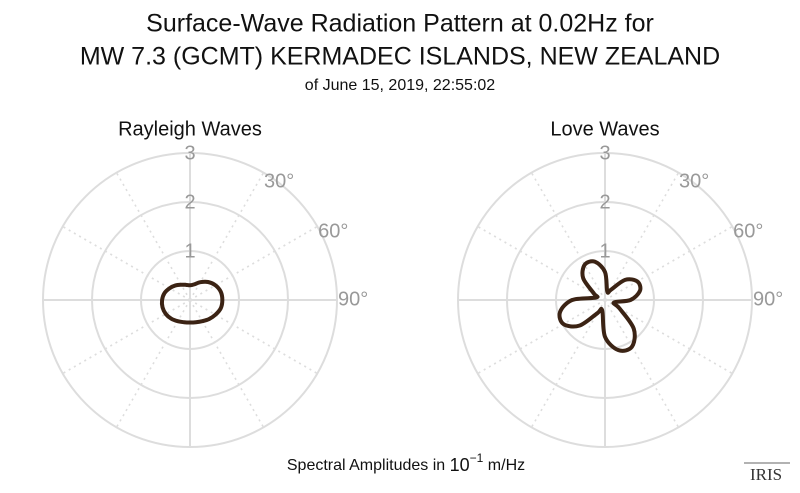  I want to click on polar-title: Rayleigh Waves, so click(190, 129).